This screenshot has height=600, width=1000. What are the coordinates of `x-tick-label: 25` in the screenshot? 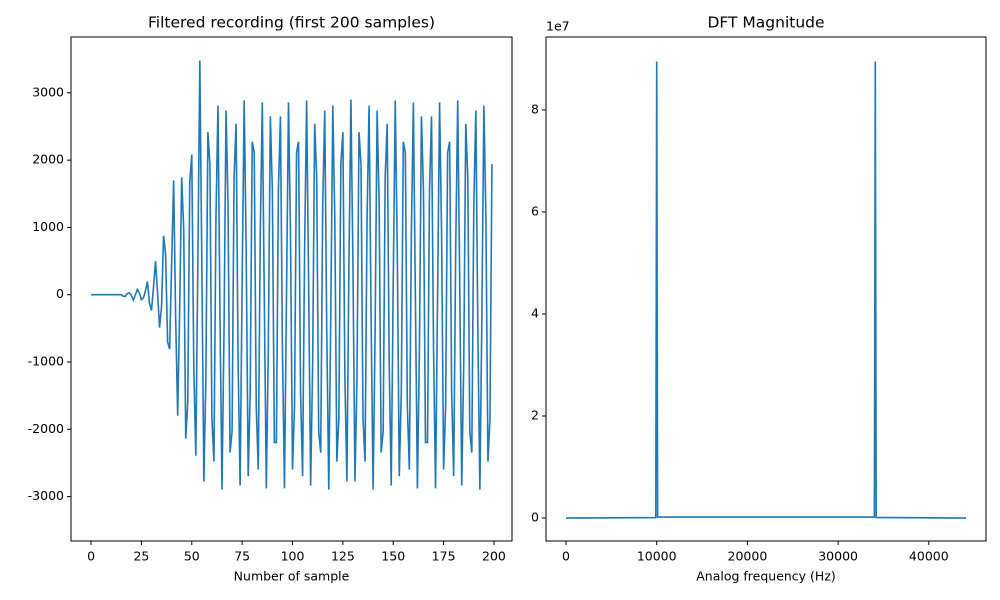 It's located at (141, 556).